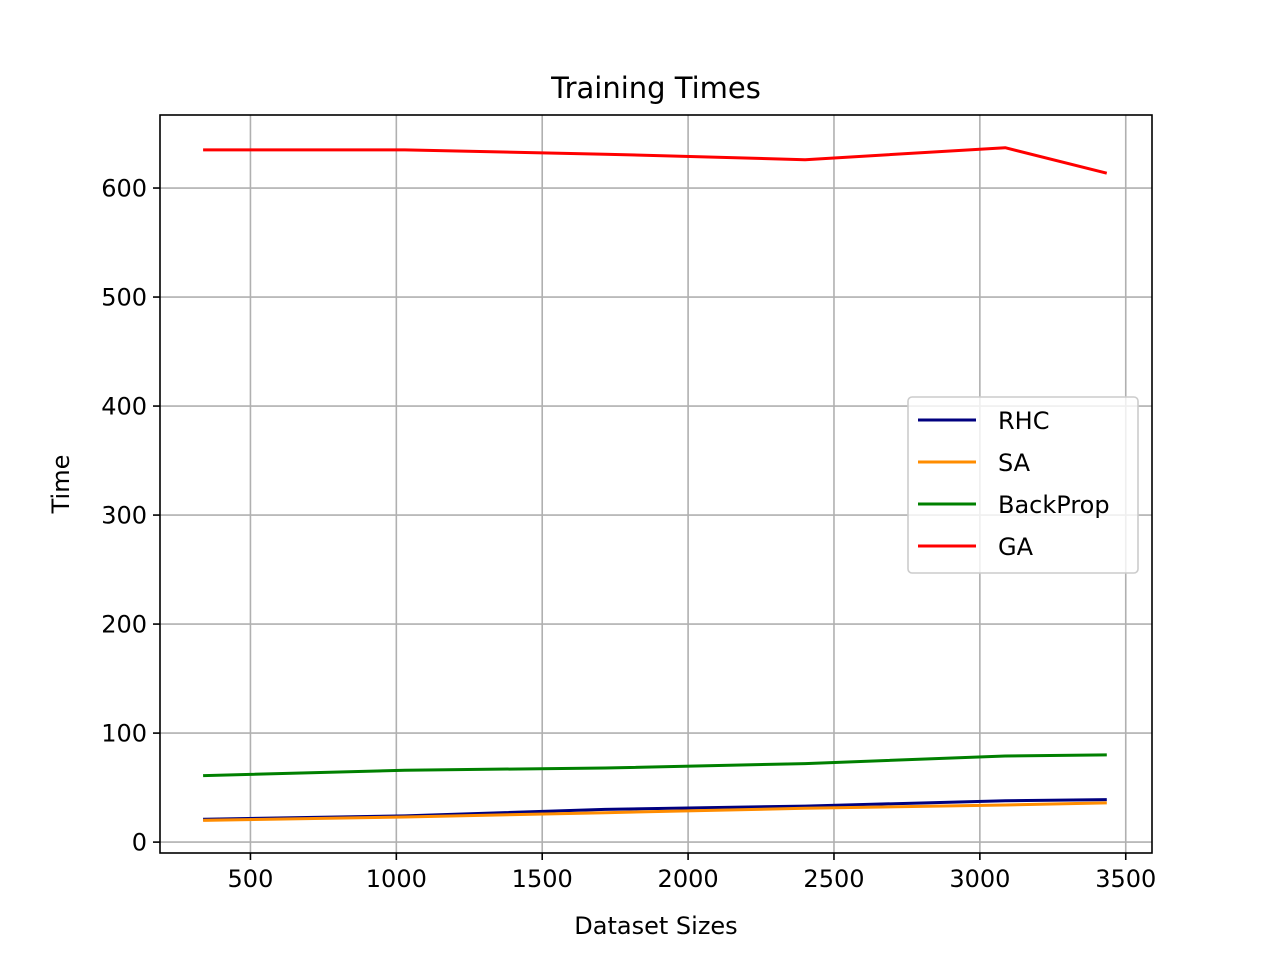  I want to click on legend: RHC SA BackProp GA, so click(1023, 485).